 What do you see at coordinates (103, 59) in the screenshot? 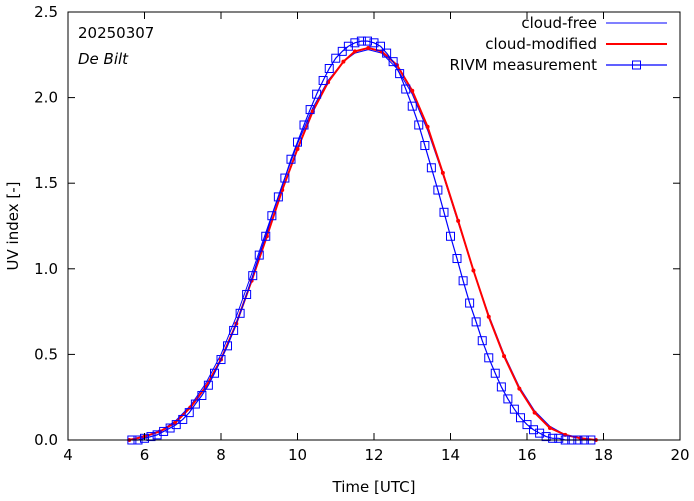
I see `annotation-station: De Bilt` at bounding box center [103, 59].